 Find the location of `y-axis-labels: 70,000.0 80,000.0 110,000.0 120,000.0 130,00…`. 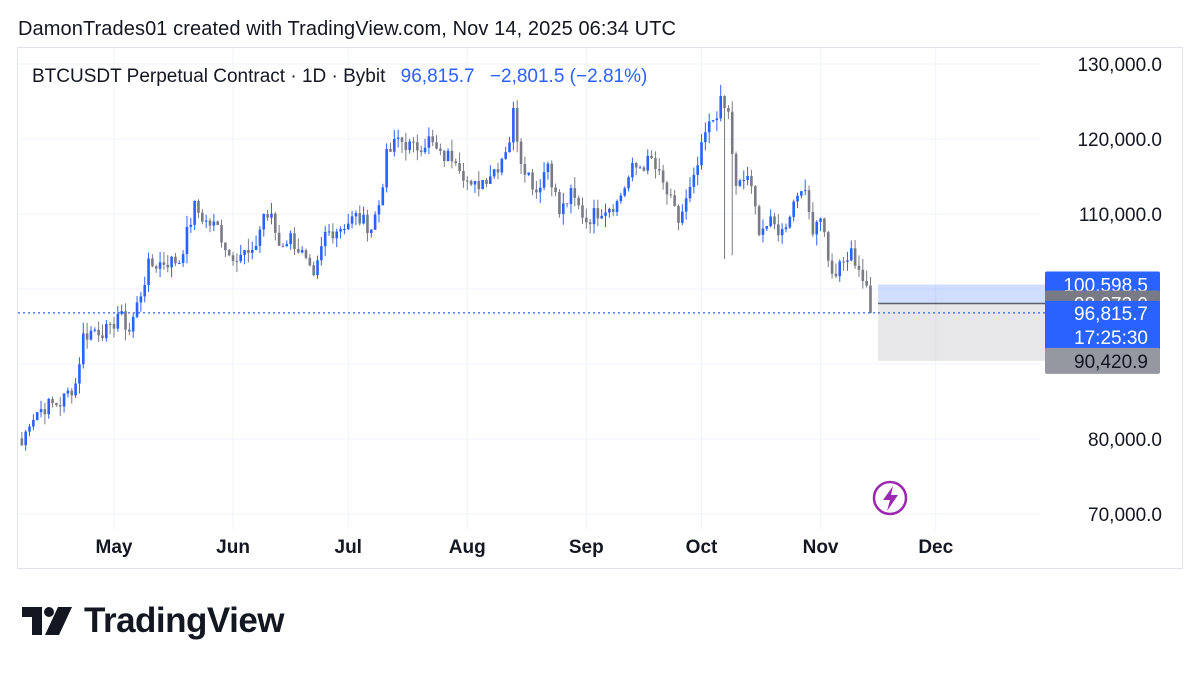

y-axis-labels: 70,000.0 80,000.0 110,000.0 120,000.0 130,00… is located at coordinates (1119, 290).